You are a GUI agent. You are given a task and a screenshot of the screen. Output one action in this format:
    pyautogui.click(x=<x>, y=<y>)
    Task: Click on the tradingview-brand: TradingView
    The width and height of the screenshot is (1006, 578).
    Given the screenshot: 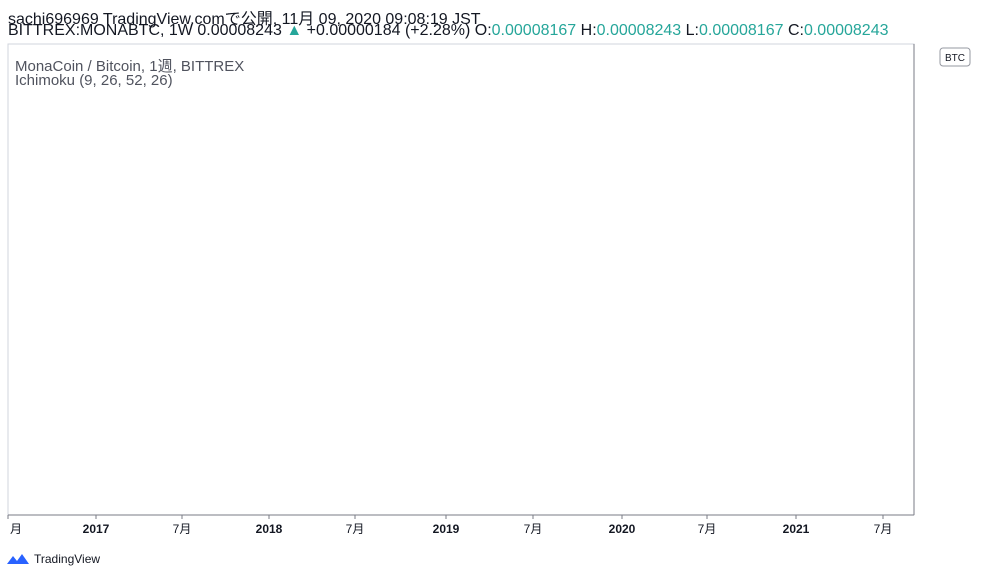 What is the action you would take?
    pyautogui.click(x=67, y=559)
    